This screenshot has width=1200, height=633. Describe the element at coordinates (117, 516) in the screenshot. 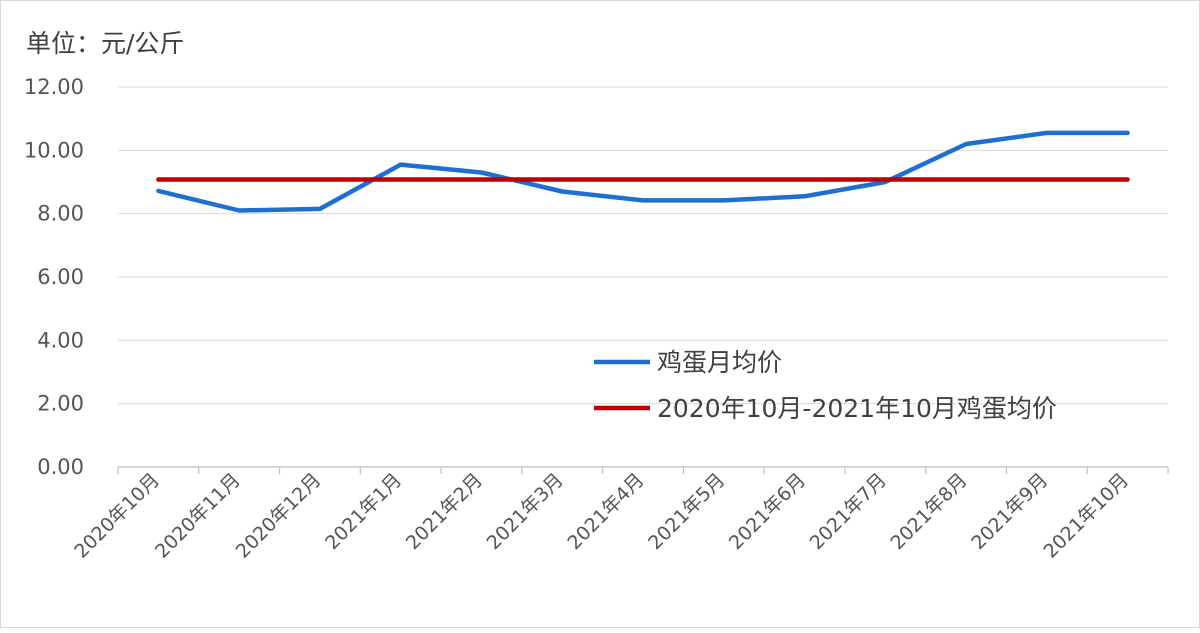

I see `x-tick-label: 2020年10月` at that location.